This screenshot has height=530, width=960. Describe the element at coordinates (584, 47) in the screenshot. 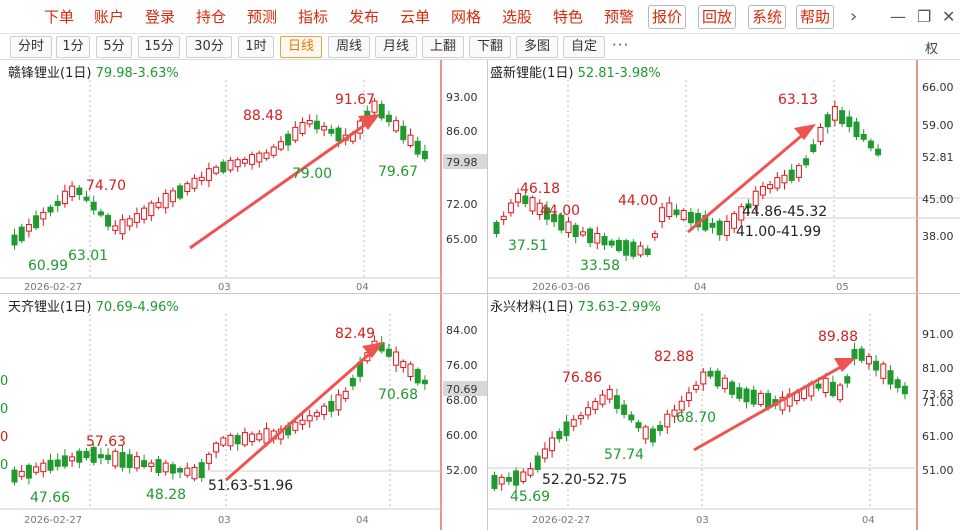

I see `custom-button: 自定` at that location.